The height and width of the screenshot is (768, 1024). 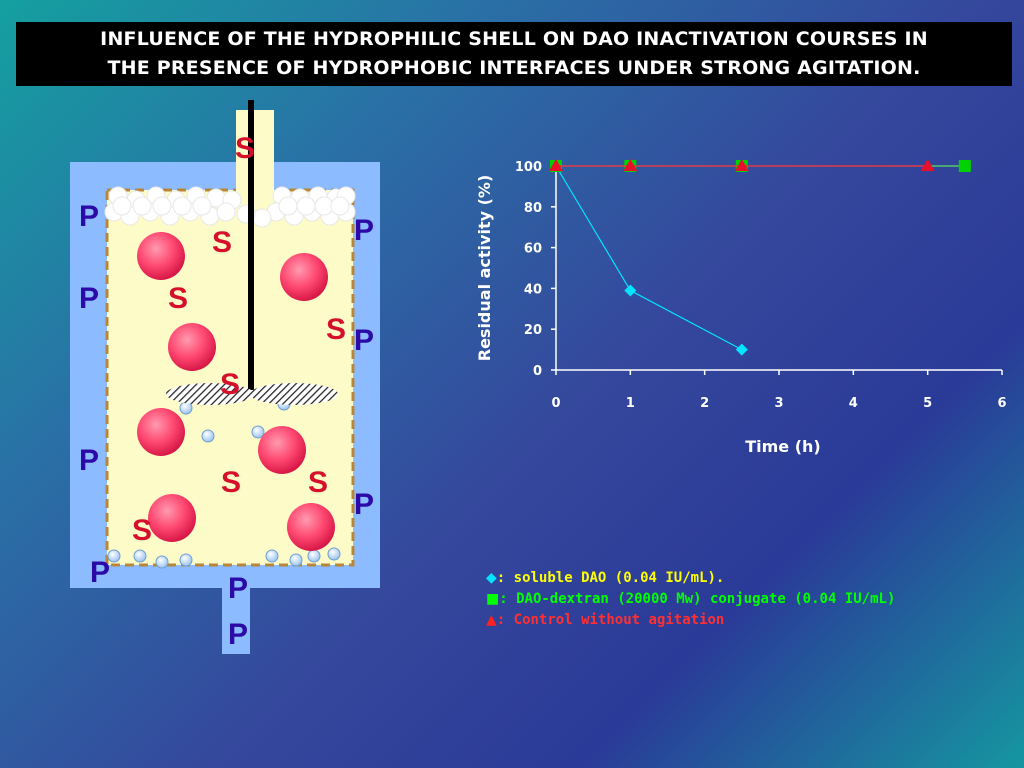 What do you see at coordinates (533, 208) in the screenshot?
I see `y-tick-label: 80` at bounding box center [533, 208].